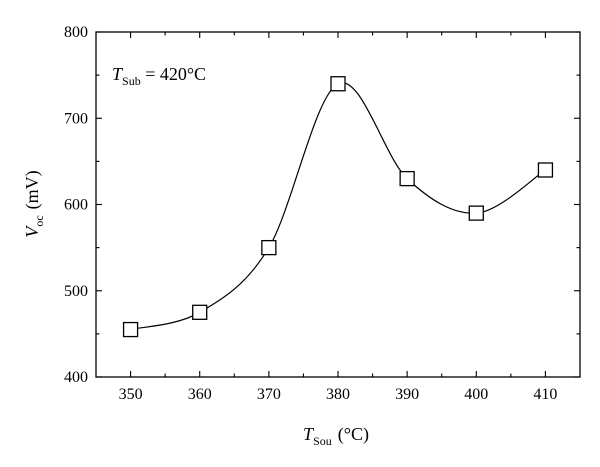  Describe the element at coordinates (76, 377) in the screenshot. I see `y-tick-label: 400` at that location.